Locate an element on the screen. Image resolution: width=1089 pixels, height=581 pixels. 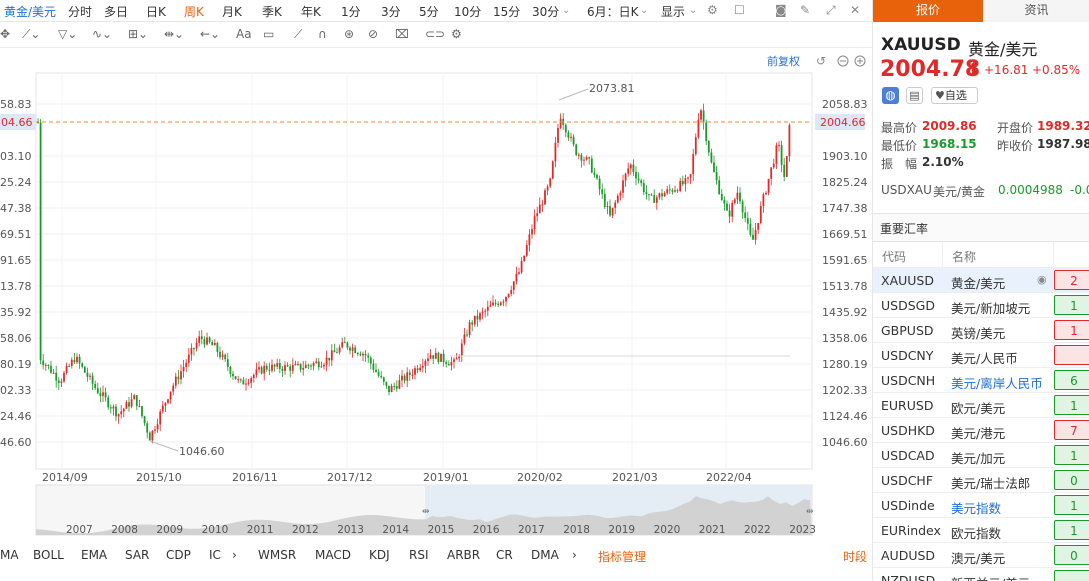
line-tool-icon: ⟋⌄ is located at coordinates (31, 34).